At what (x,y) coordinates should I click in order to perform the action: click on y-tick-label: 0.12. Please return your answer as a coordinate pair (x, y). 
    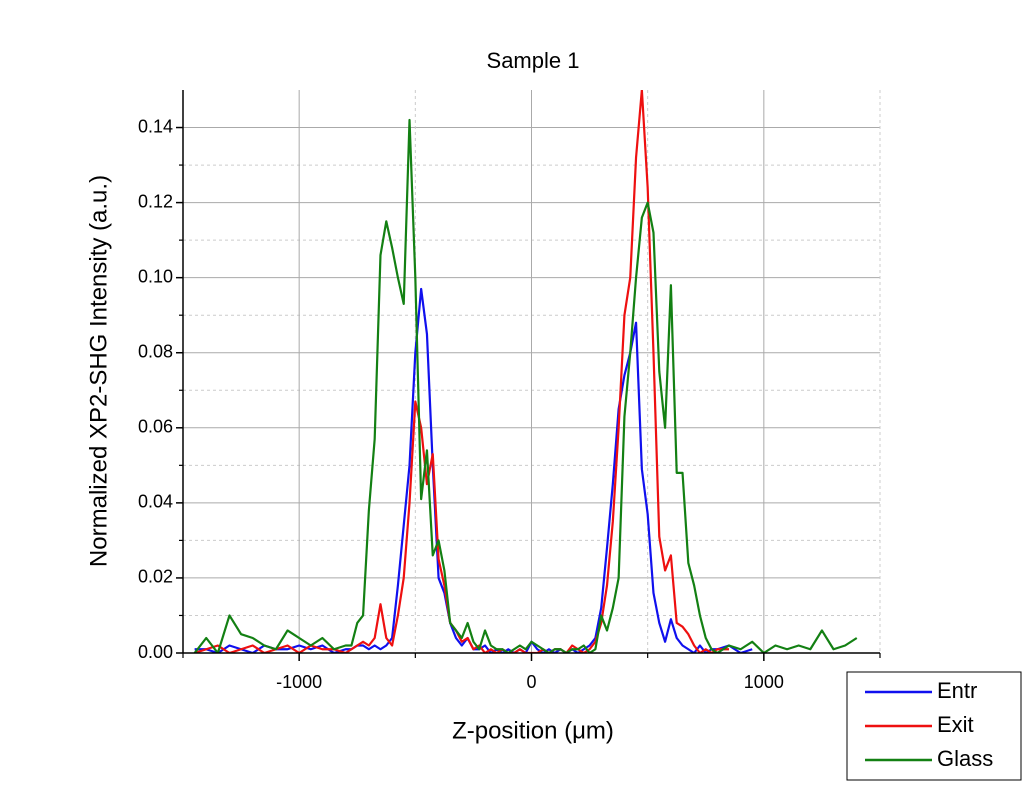
    Looking at the image, I should click on (155, 201).